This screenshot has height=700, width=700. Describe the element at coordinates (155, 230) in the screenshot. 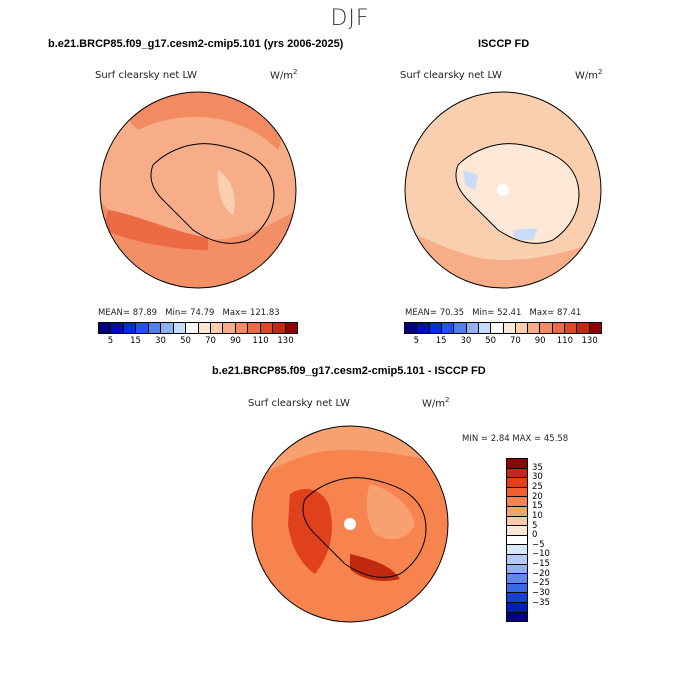

I see `panel1-field-band` at that location.